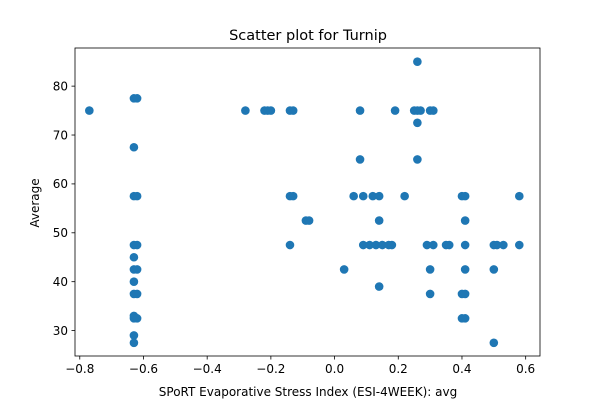 The height and width of the screenshot is (400, 600). I want to click on y-axis-title: Average, so click(35, 202).